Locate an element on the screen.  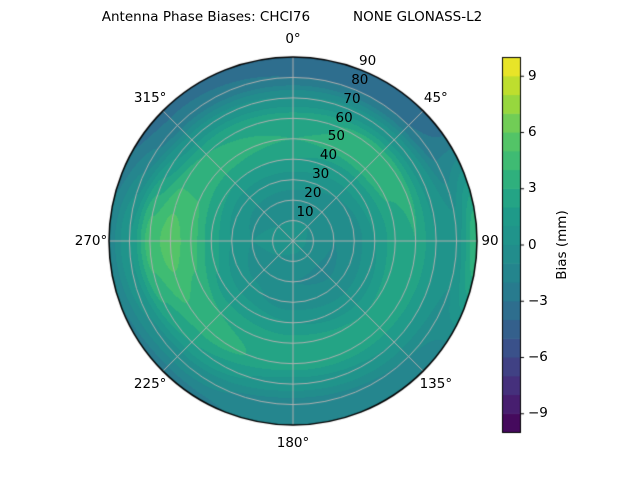
theta-tick-label-135: 135° is located at coordinates (436, 383).